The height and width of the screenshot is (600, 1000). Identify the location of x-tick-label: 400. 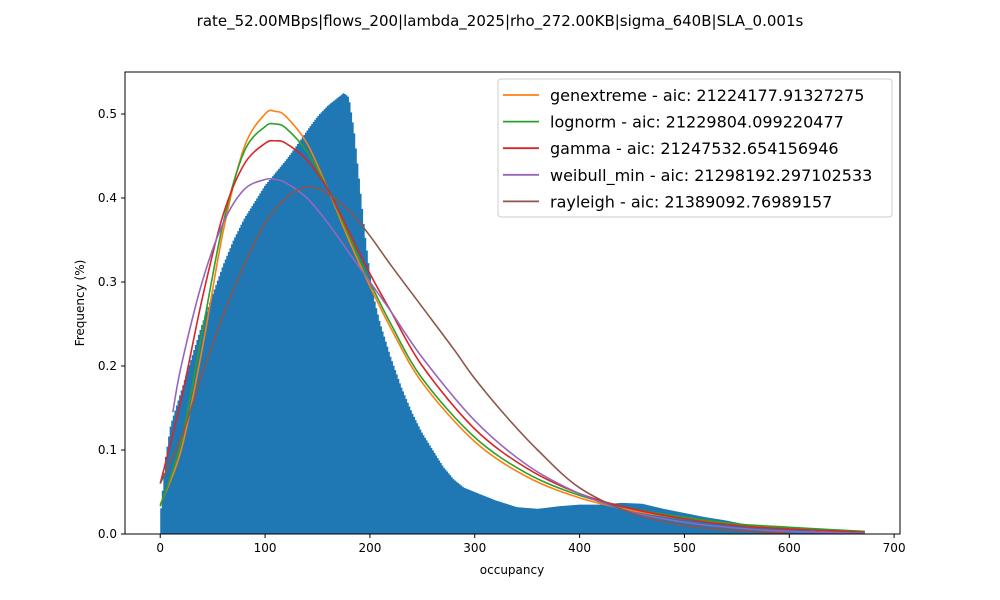
(579, 548).